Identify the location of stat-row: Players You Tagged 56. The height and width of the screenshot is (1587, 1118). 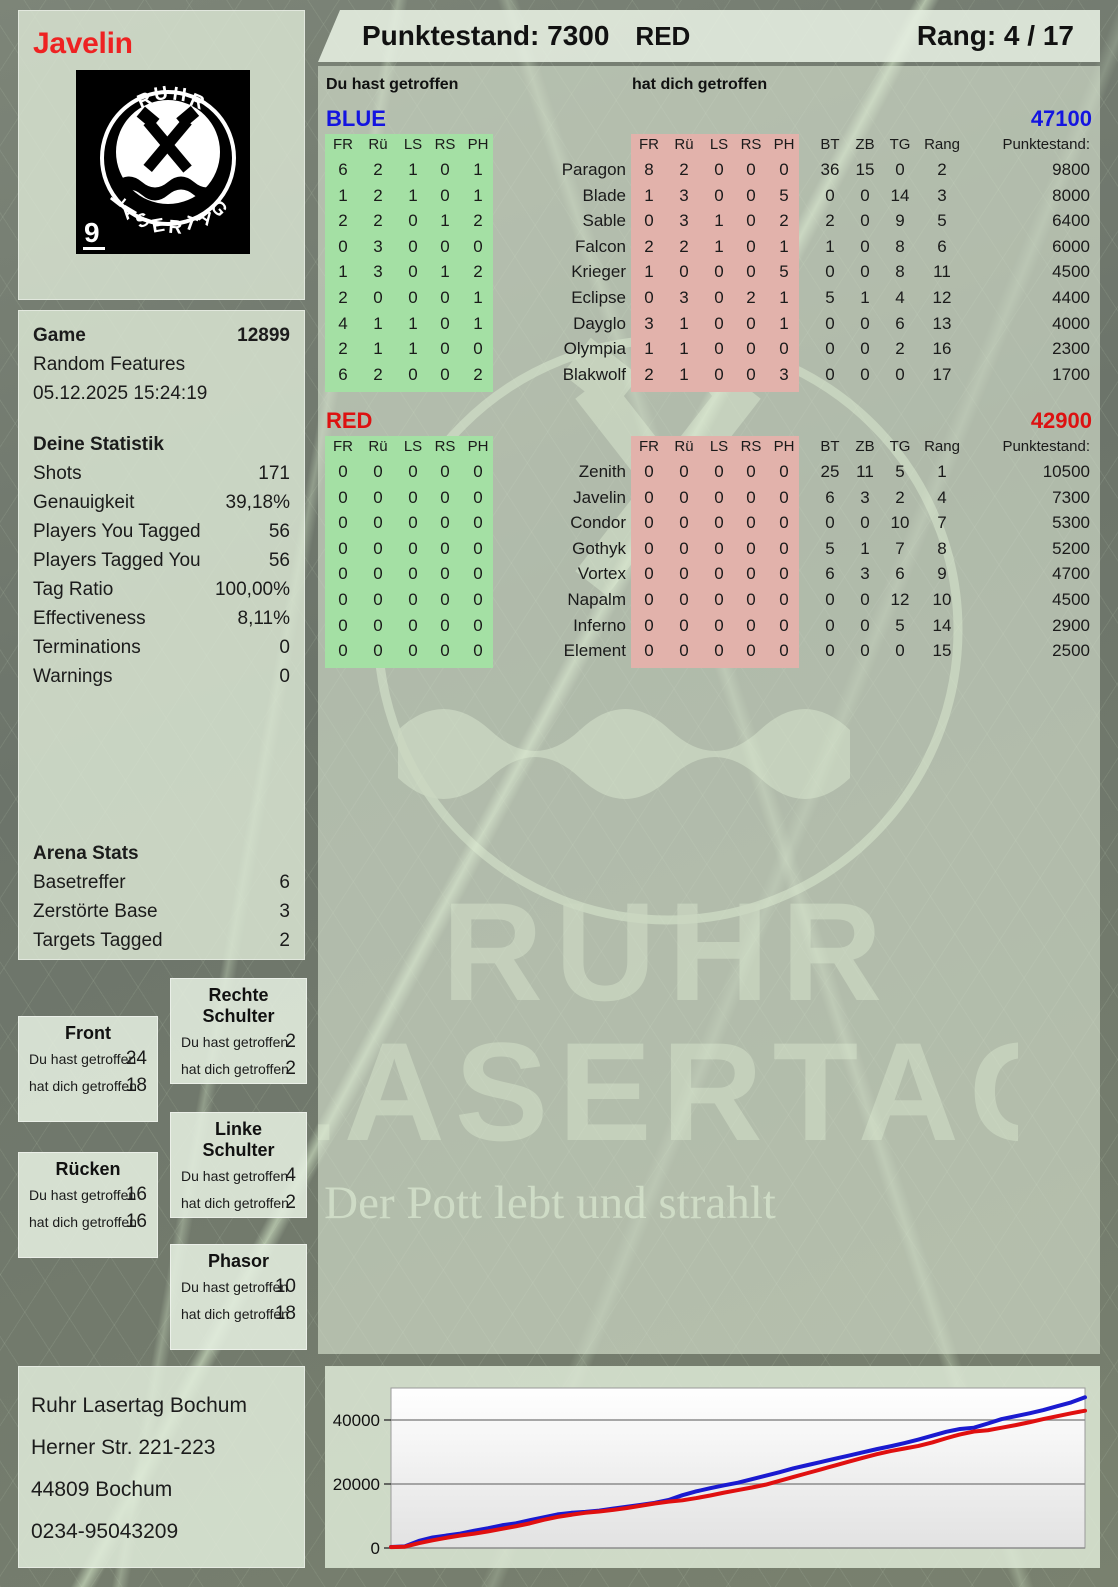
(161, 533).